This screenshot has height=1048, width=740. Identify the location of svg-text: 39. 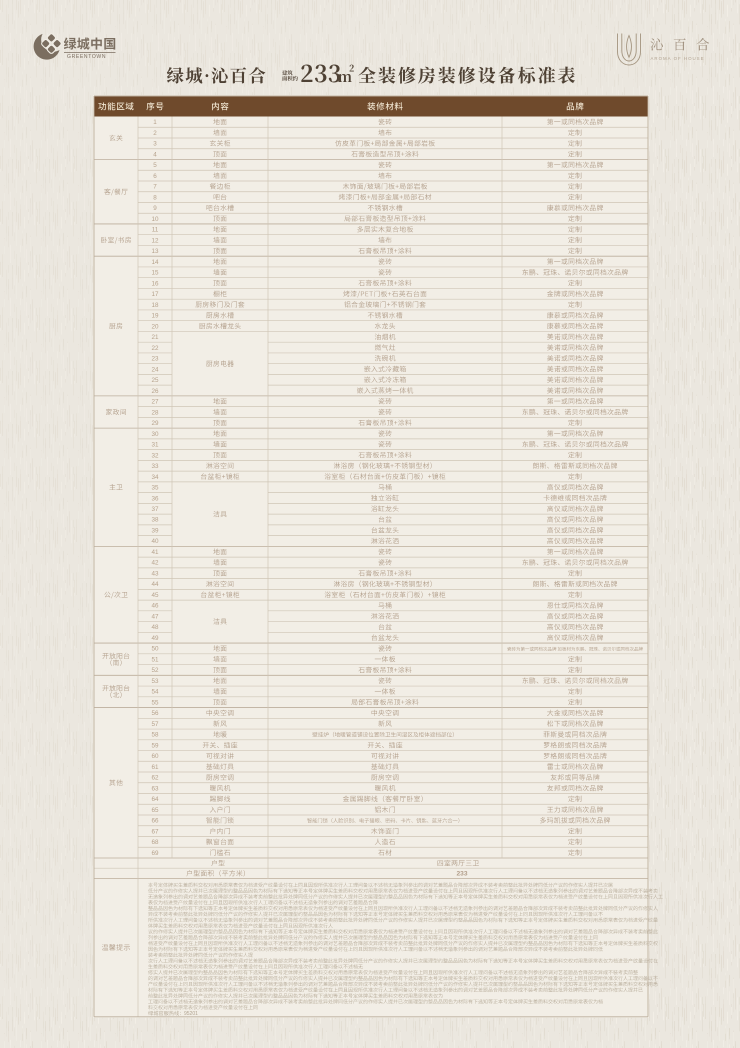
(155, 530).